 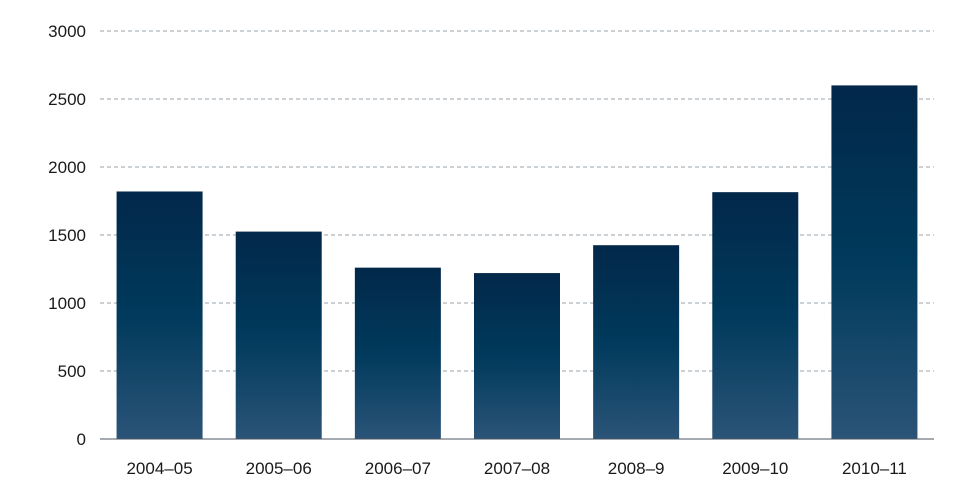 I want to click on x-tick-label: 2004–05, so click(x=159, y=468).